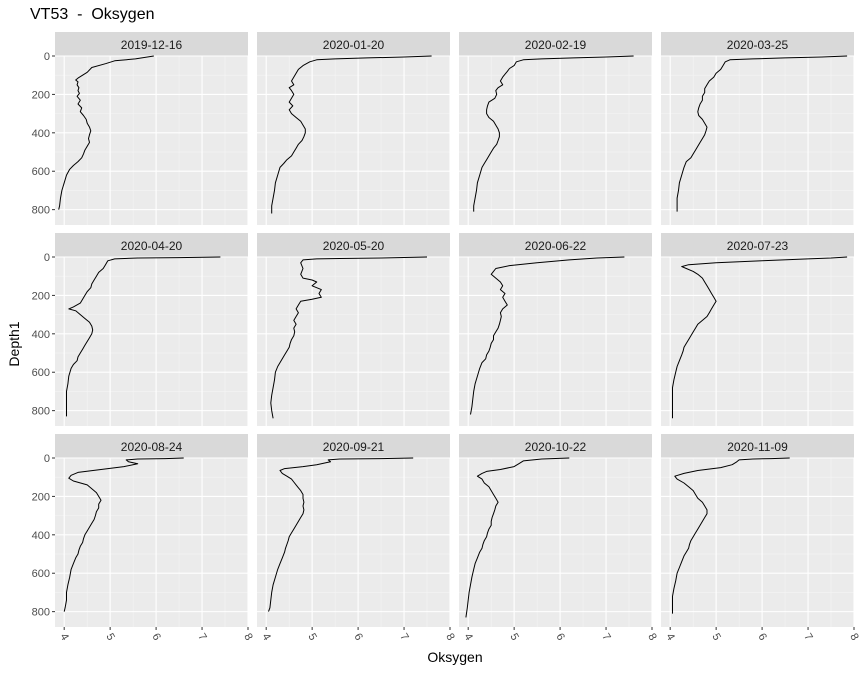 Image resolution: width=864 pixels, height=677 pixels. Describe the element at coordinates (92, 14) in the screenshot. I see `chart-title: VT53 - Oksygen` at that location.